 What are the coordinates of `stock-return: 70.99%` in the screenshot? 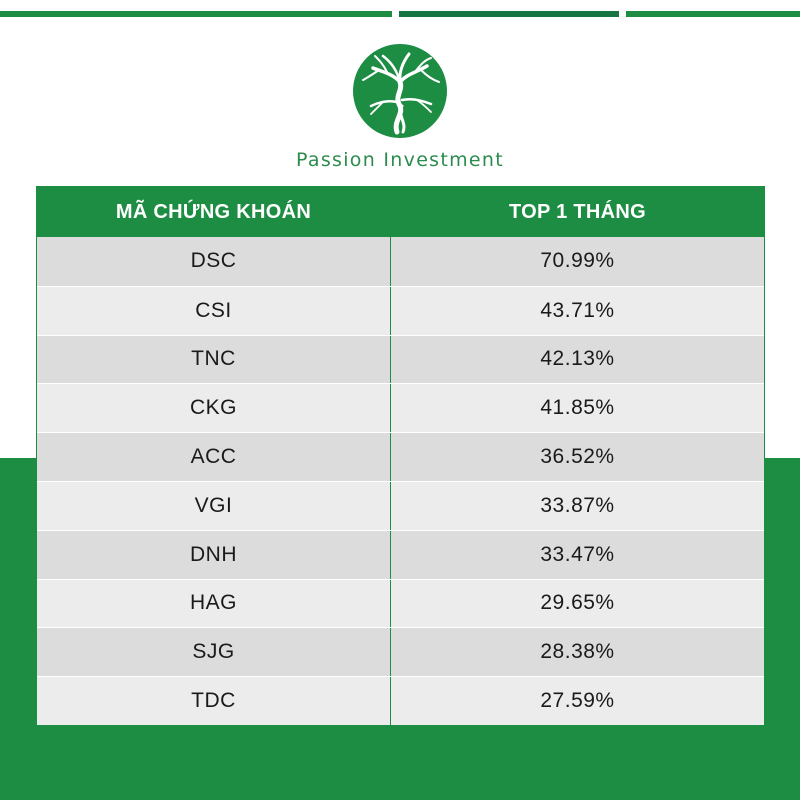 It's located at (577, 261).